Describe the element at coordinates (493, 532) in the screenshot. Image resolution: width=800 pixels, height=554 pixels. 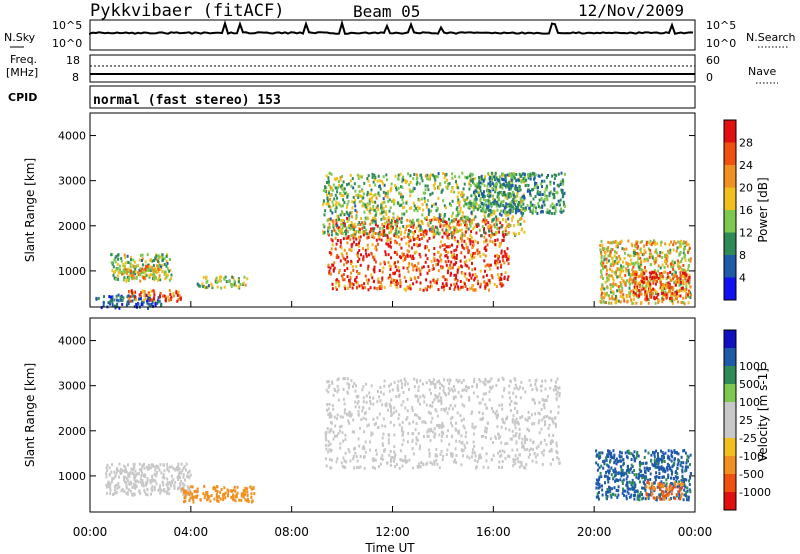
I see `xtick-label: 16:00` at that location.